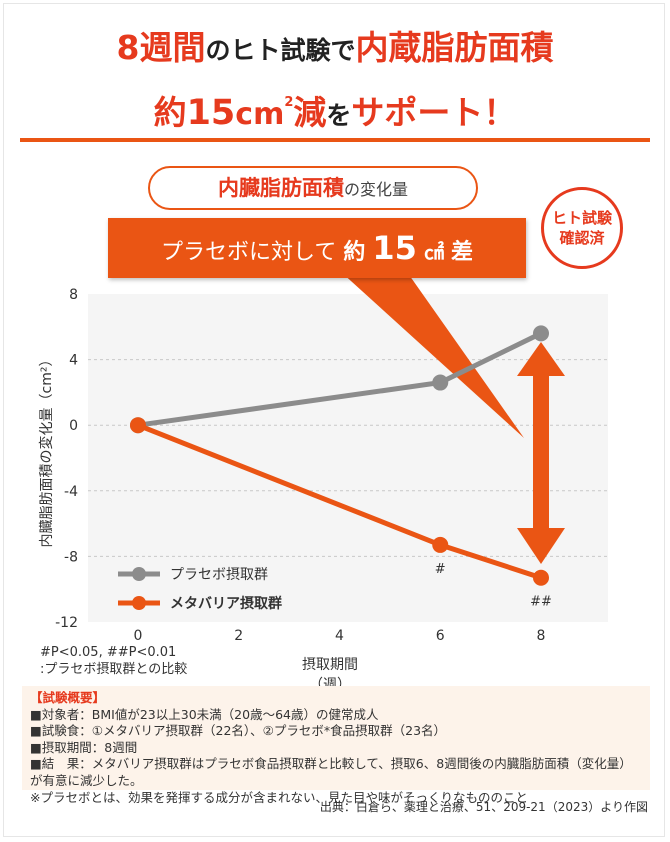  Describe the element at coordinates (238, 731) in the screenshot. I see `overview-line: ■試験食：①メタバリア摂取群（22名）、②プラセボ*食品摂取群（23名）` at that location.